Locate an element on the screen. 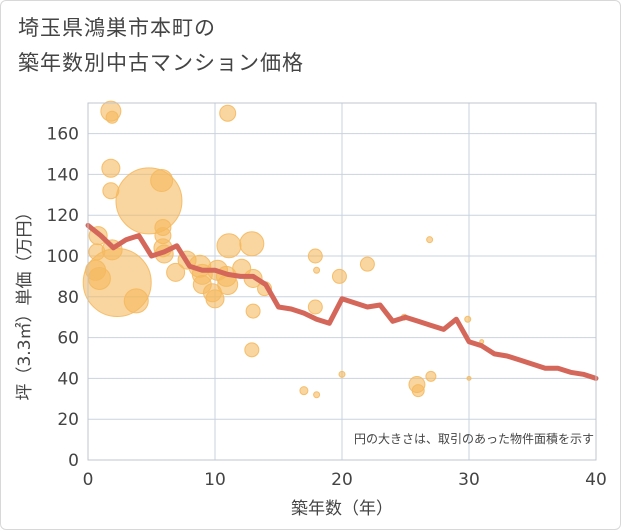 This screenshot has width=621, height=530. y-tick-label: 40 is located at coordinates (68, 379).